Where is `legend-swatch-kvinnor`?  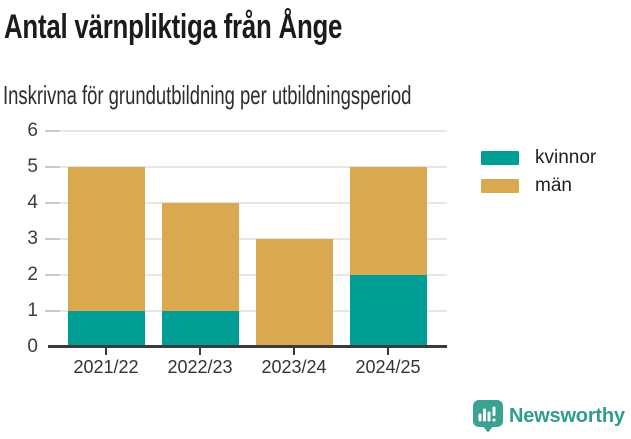
legend-swatch-kvinnor is located at coordinates (500, 157).